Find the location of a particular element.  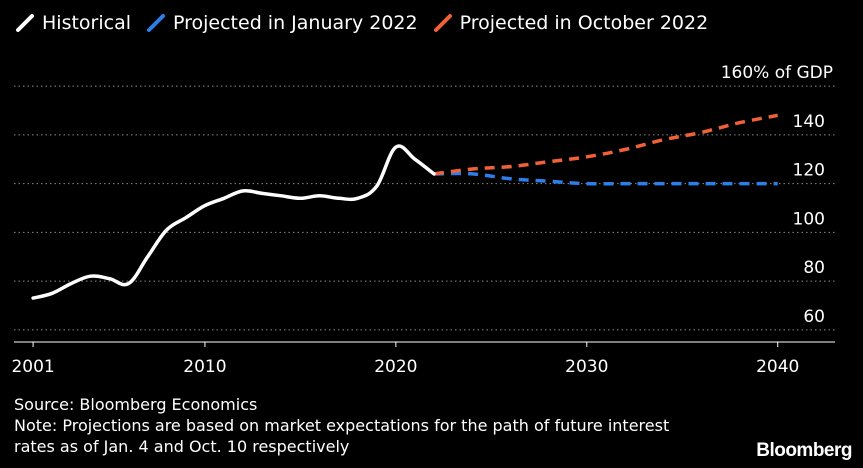

y-tick-label: 120 is located at coordinates (809, 171).